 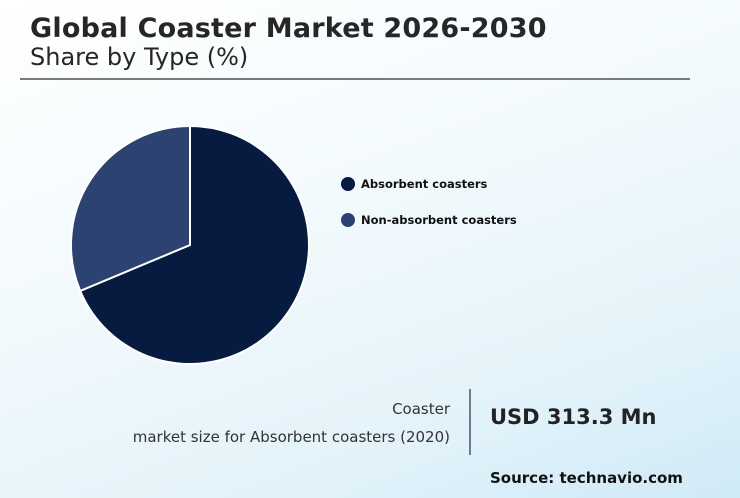 I want to click on legend-label: Absorbent coasters, so click(x=424, y=184).